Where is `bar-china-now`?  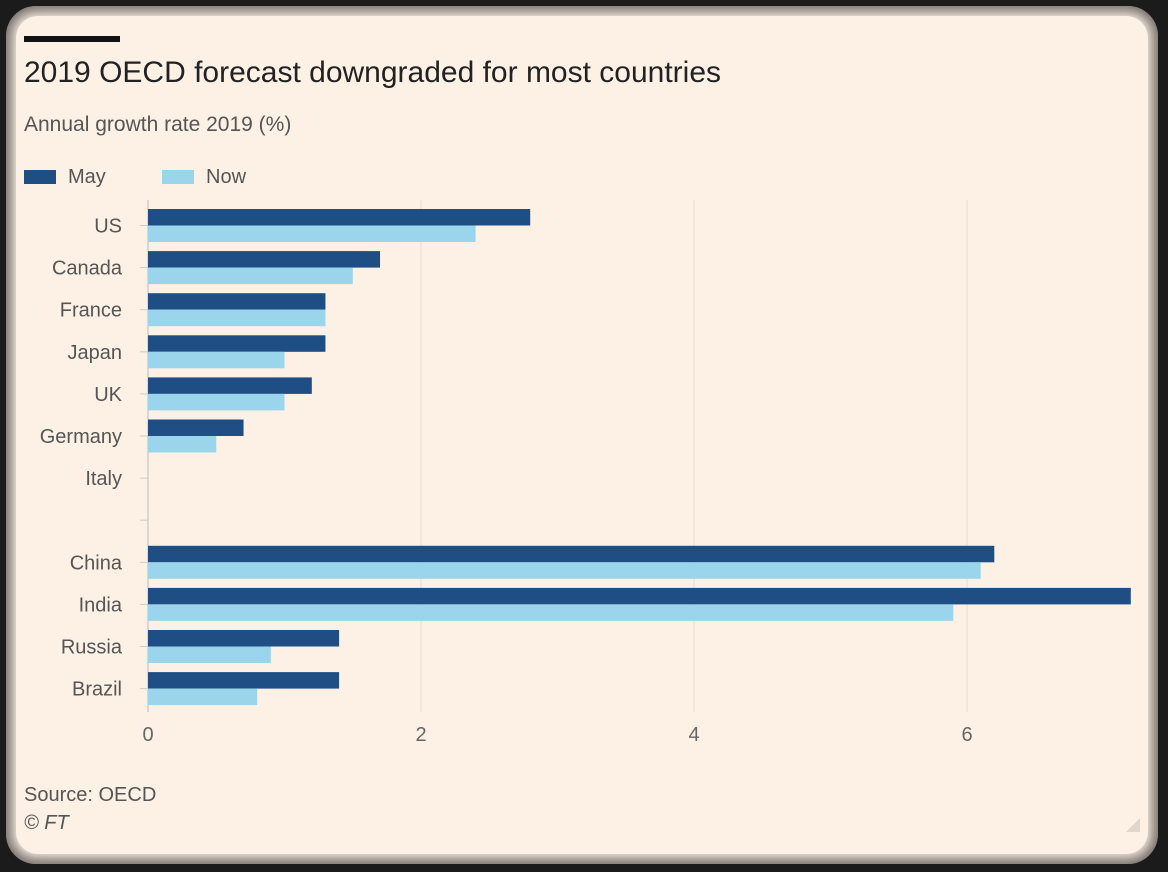
bar-china-now is located at coordinates (564, 570).